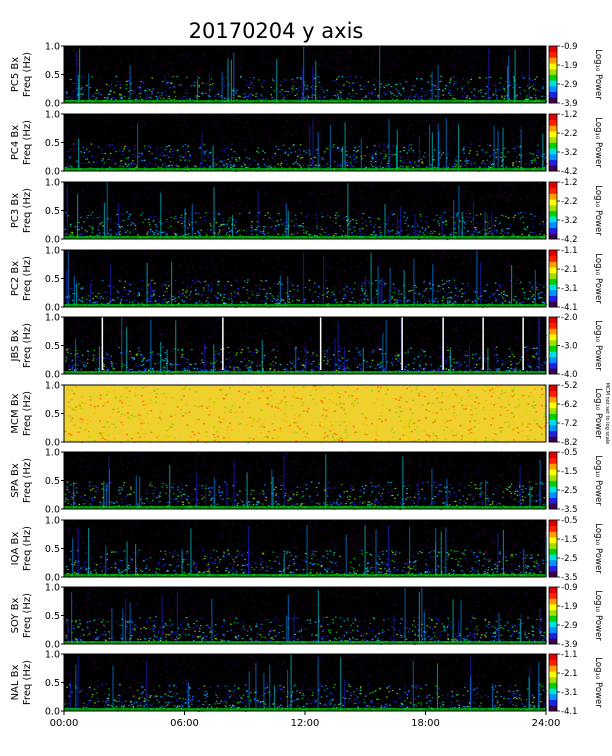 This screenshot has height=756, width=612. Describe the element at coordinates (607, 413) in the screenshot. I see `colorbar-note: MCM not set to log scale` at that location.